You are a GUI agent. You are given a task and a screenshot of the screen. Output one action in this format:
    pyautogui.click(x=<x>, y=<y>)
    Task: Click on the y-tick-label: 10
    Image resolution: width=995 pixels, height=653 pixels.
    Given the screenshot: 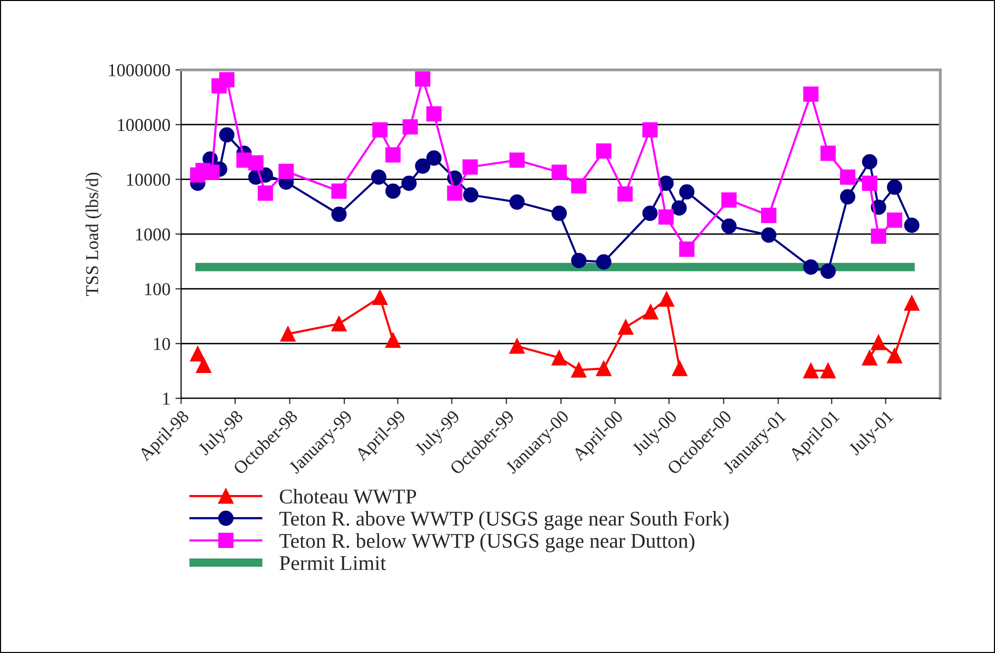 What is the action you would take?
    pyautogui.click(x=162, y=344)
    